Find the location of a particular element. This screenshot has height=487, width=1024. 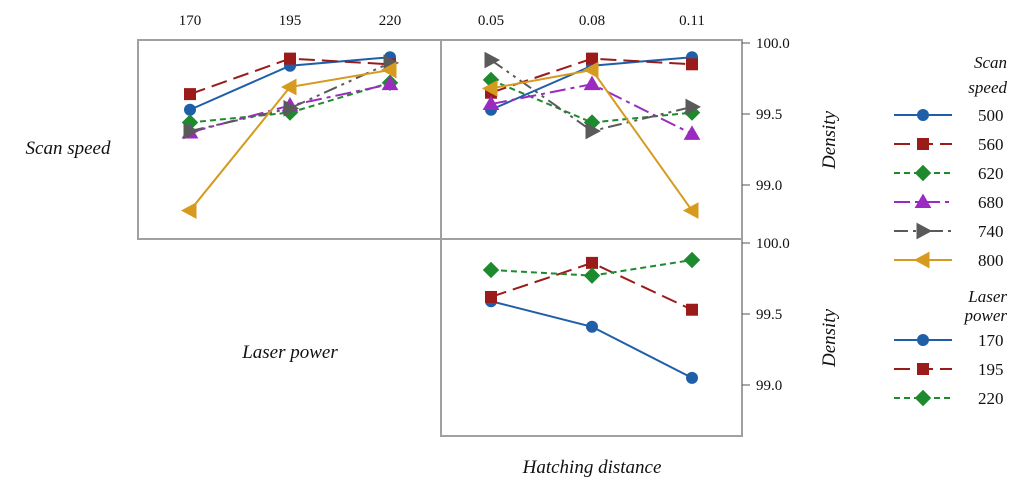

row-label-laser-power: Laser power is located at coordinates (289, 352).